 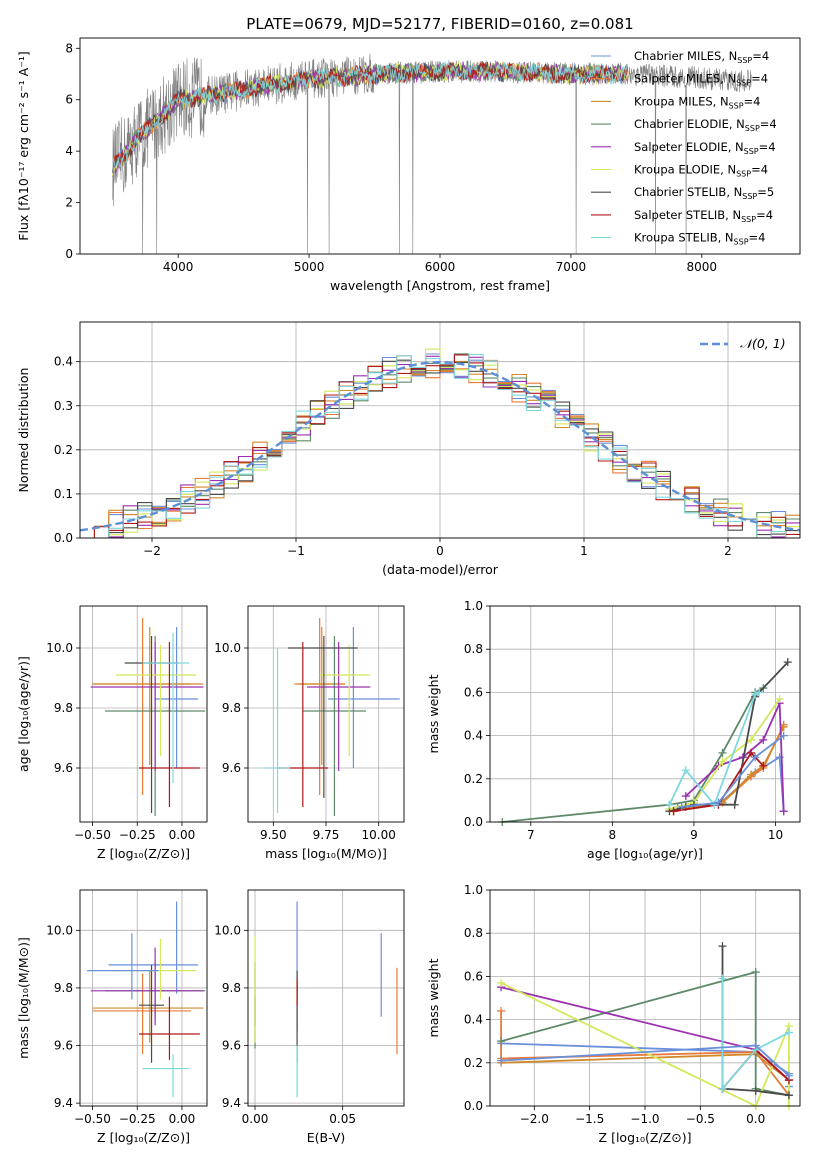 What do you see at coordinates (775, 835) in the screenshot?
I see `x-tick-label: 10` at bounding box center [775, 835].